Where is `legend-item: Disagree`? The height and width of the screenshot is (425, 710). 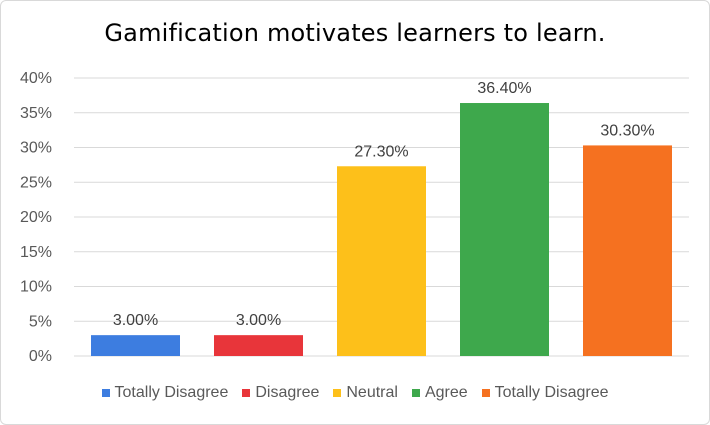 legend-item: Disagree is located at coordinates (280, 393).